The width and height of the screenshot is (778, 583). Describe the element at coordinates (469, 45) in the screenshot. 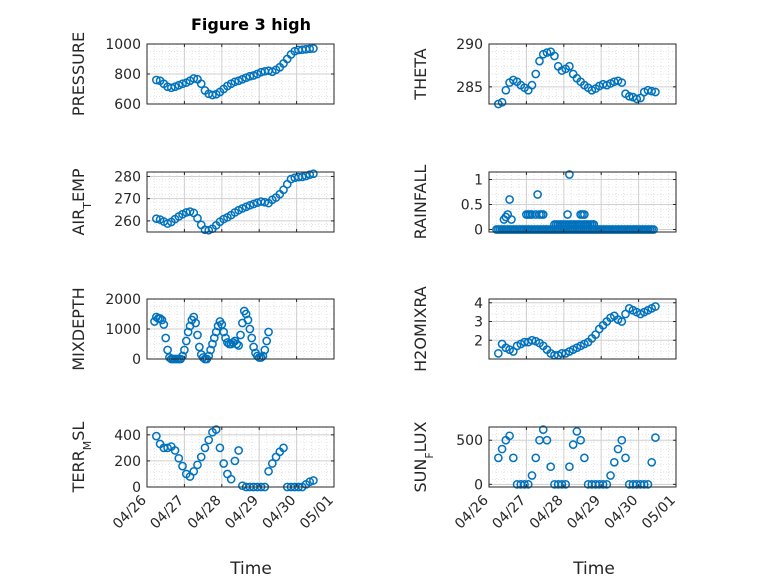

I see `y-tick-label: 290` at that location.